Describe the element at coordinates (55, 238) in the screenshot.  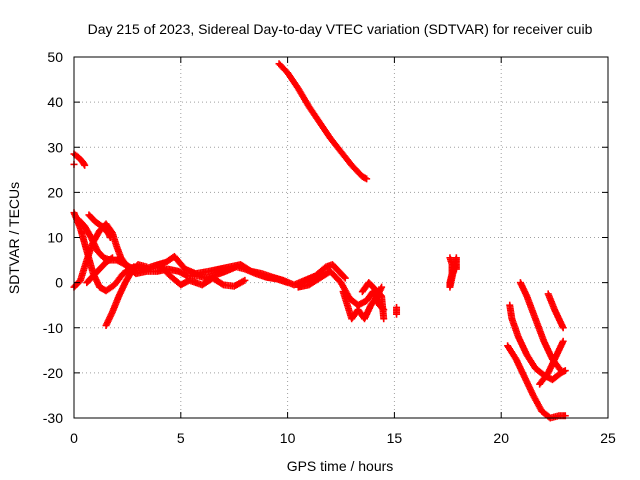
I see `y-tick-label: 10` at that location.